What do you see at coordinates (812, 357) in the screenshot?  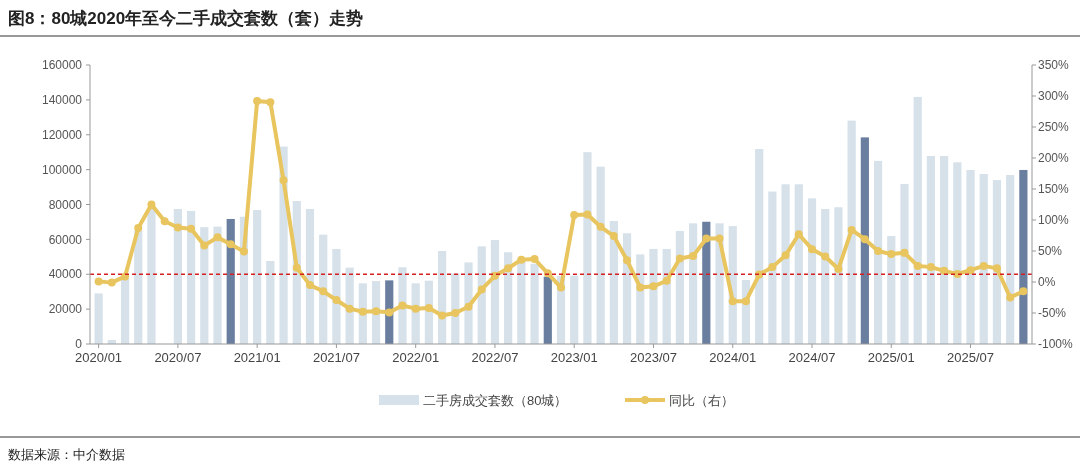 I see `x-tick-label: 2024/07` at bounding box center [812, 357].